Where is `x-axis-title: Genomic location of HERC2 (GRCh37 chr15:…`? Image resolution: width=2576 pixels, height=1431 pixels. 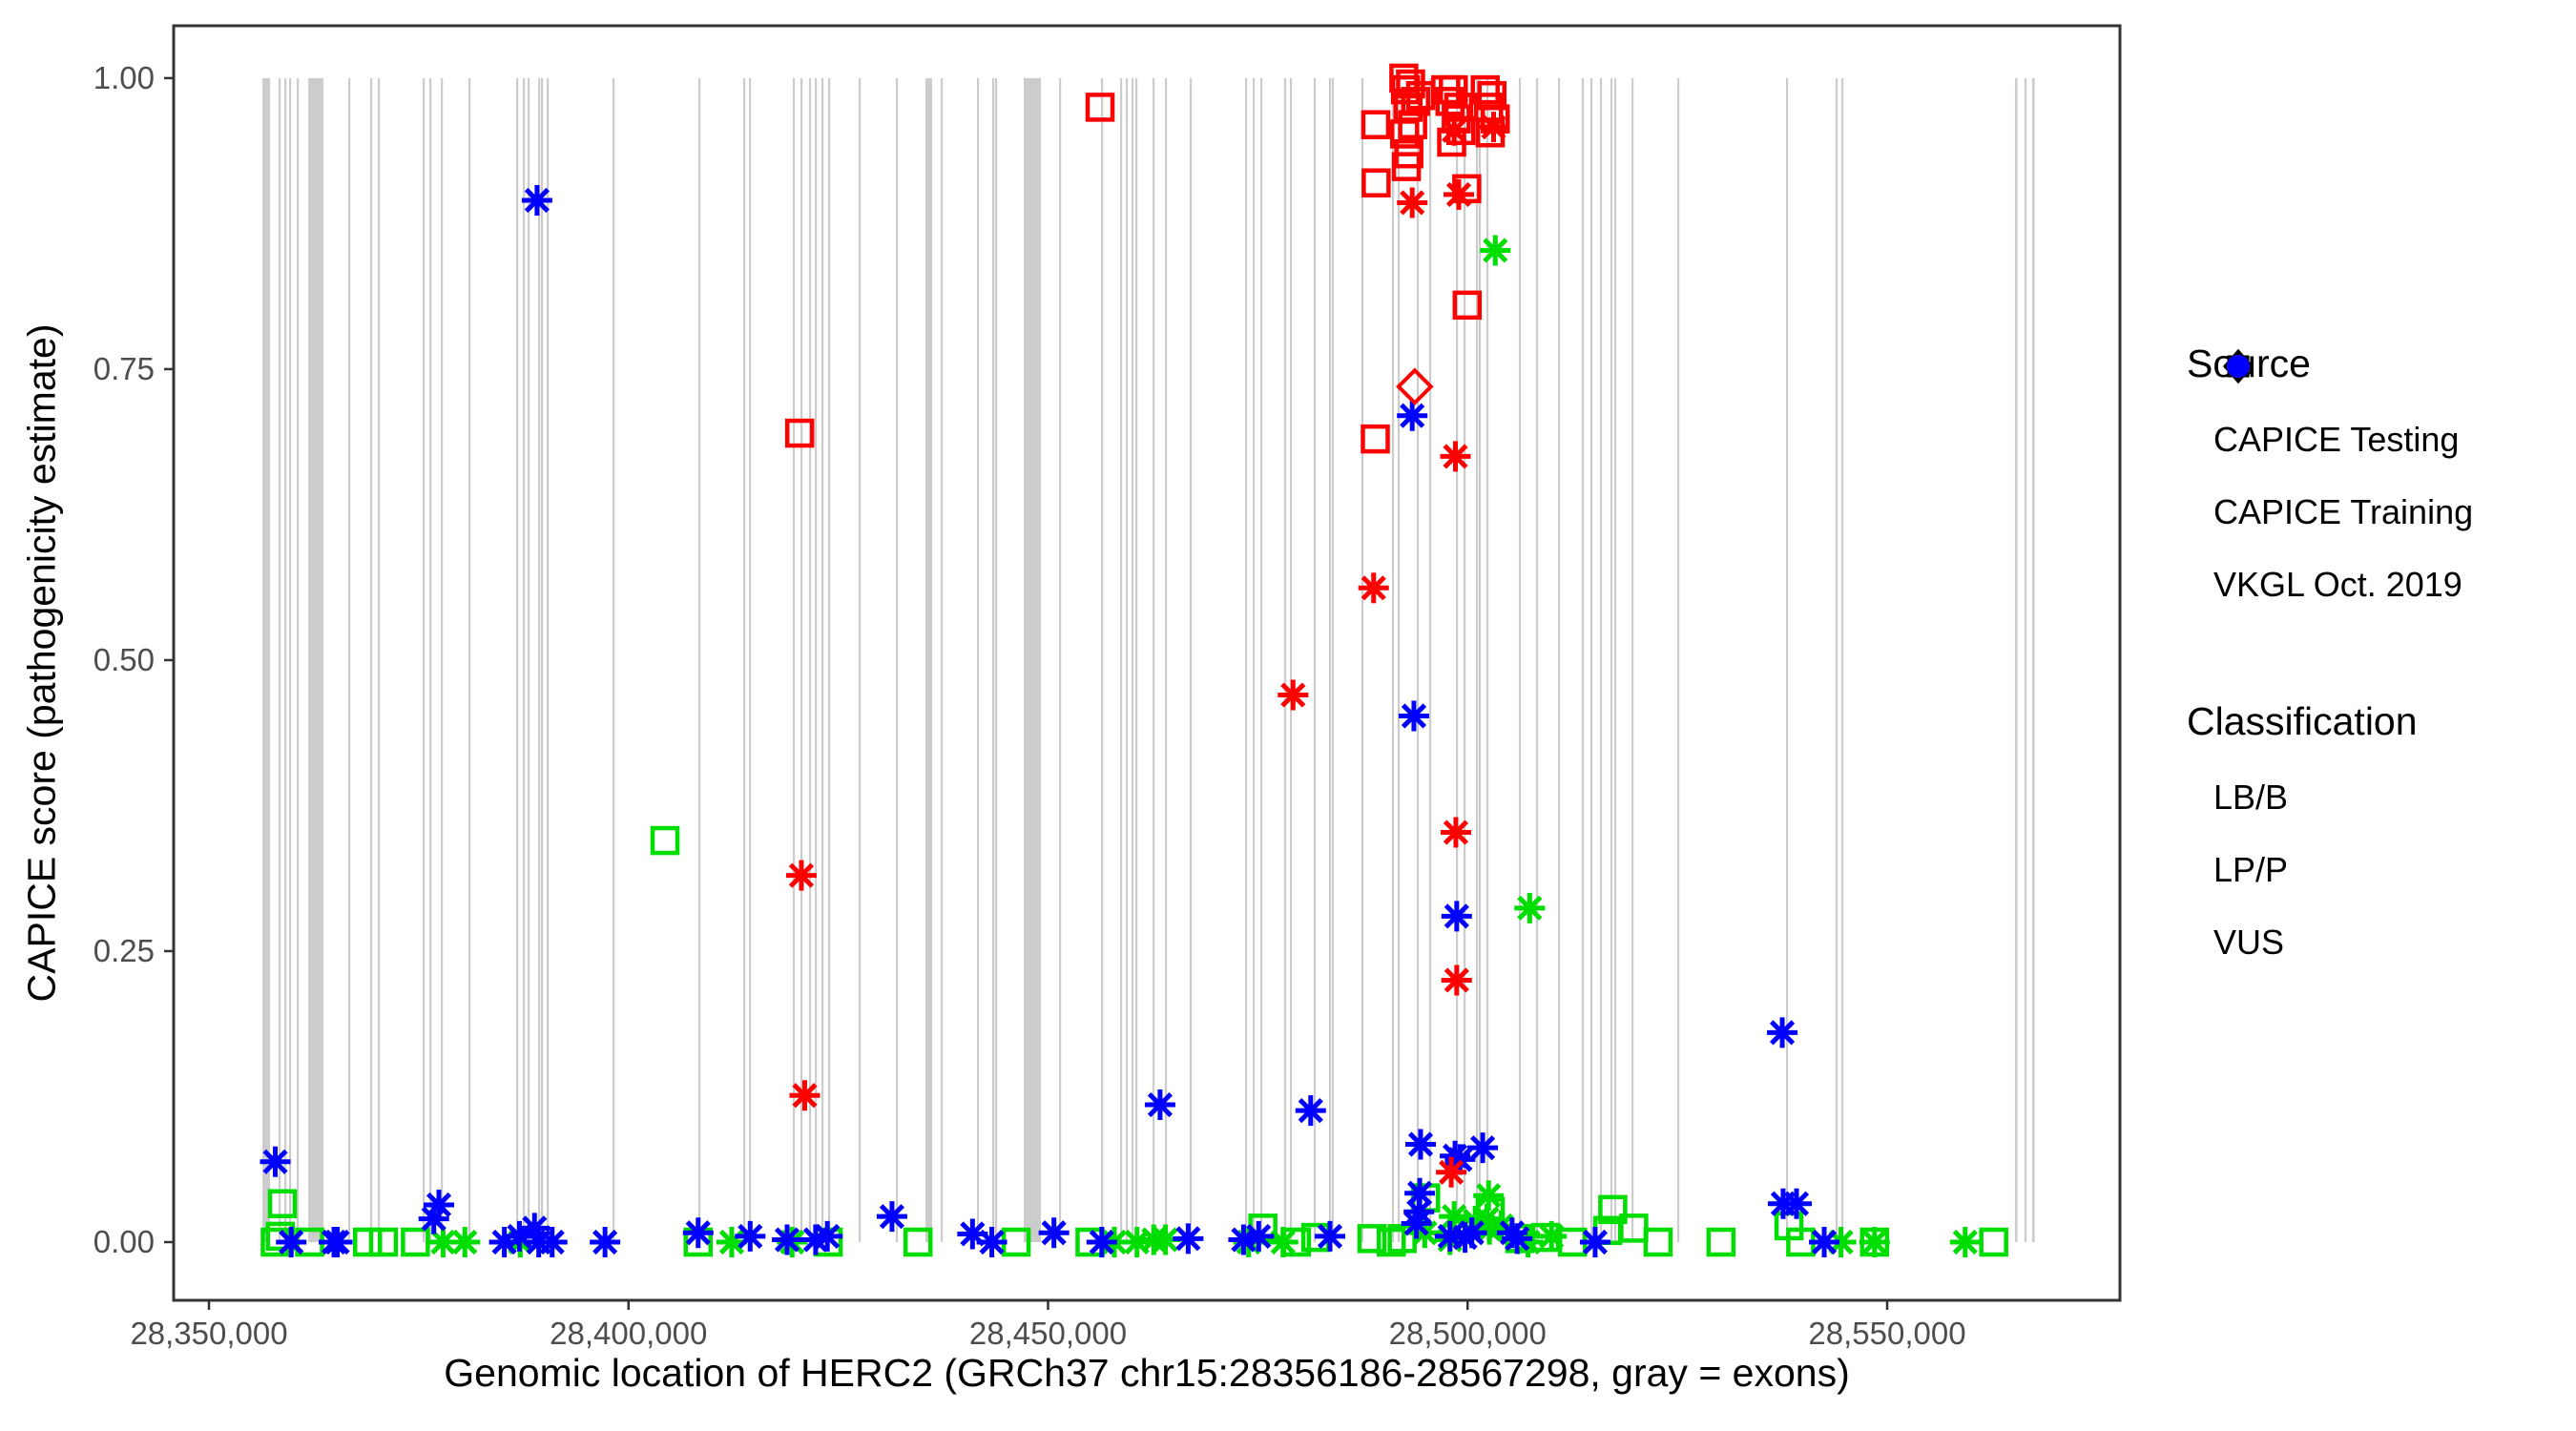
x-axis-title: Genomic location of HERC2 (GRCh37 chr15:… is located at coordinates (1147, 1373).